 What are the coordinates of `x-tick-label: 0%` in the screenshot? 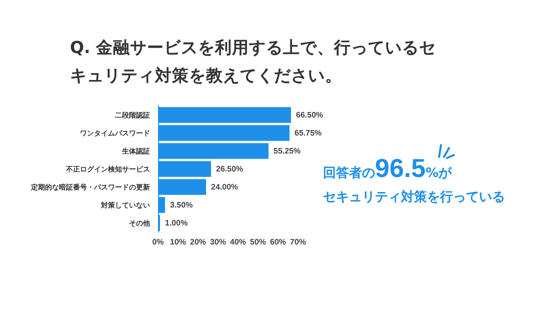 It's located at (158, 242).